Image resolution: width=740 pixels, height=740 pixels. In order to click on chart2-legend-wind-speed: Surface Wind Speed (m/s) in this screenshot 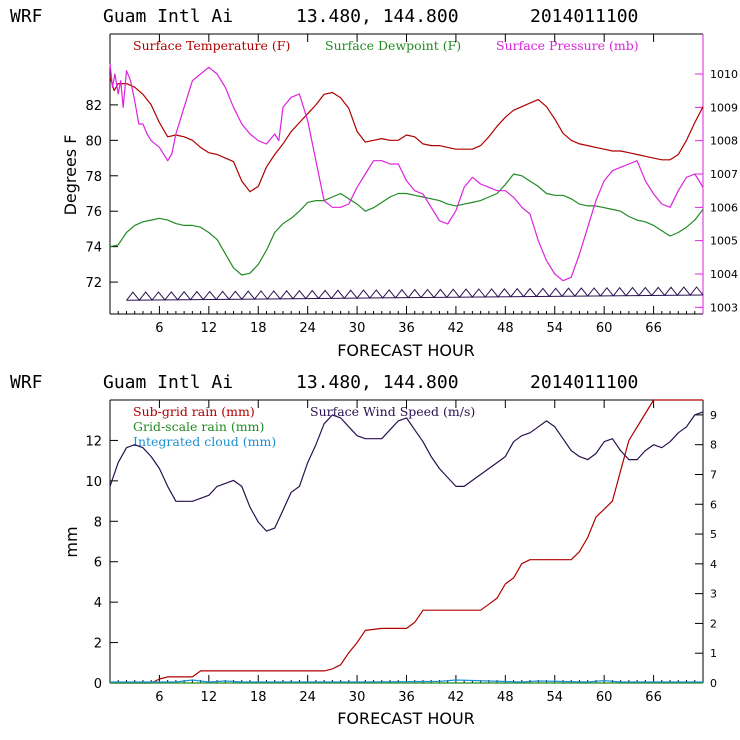, I will do `click(392, 411)`.